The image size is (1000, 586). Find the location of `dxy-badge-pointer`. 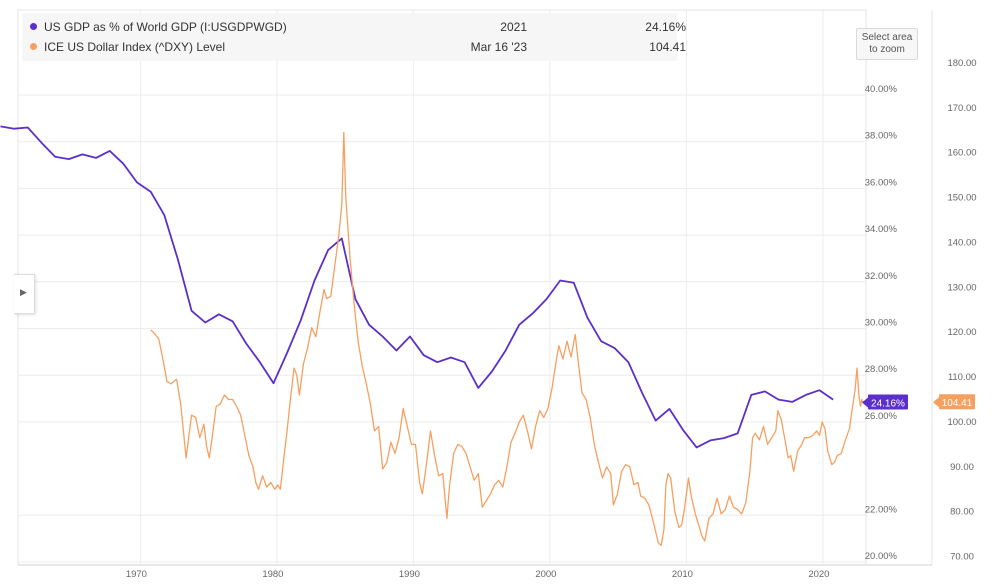

dxy-badge-pointer is located at coordinates (936, 402).